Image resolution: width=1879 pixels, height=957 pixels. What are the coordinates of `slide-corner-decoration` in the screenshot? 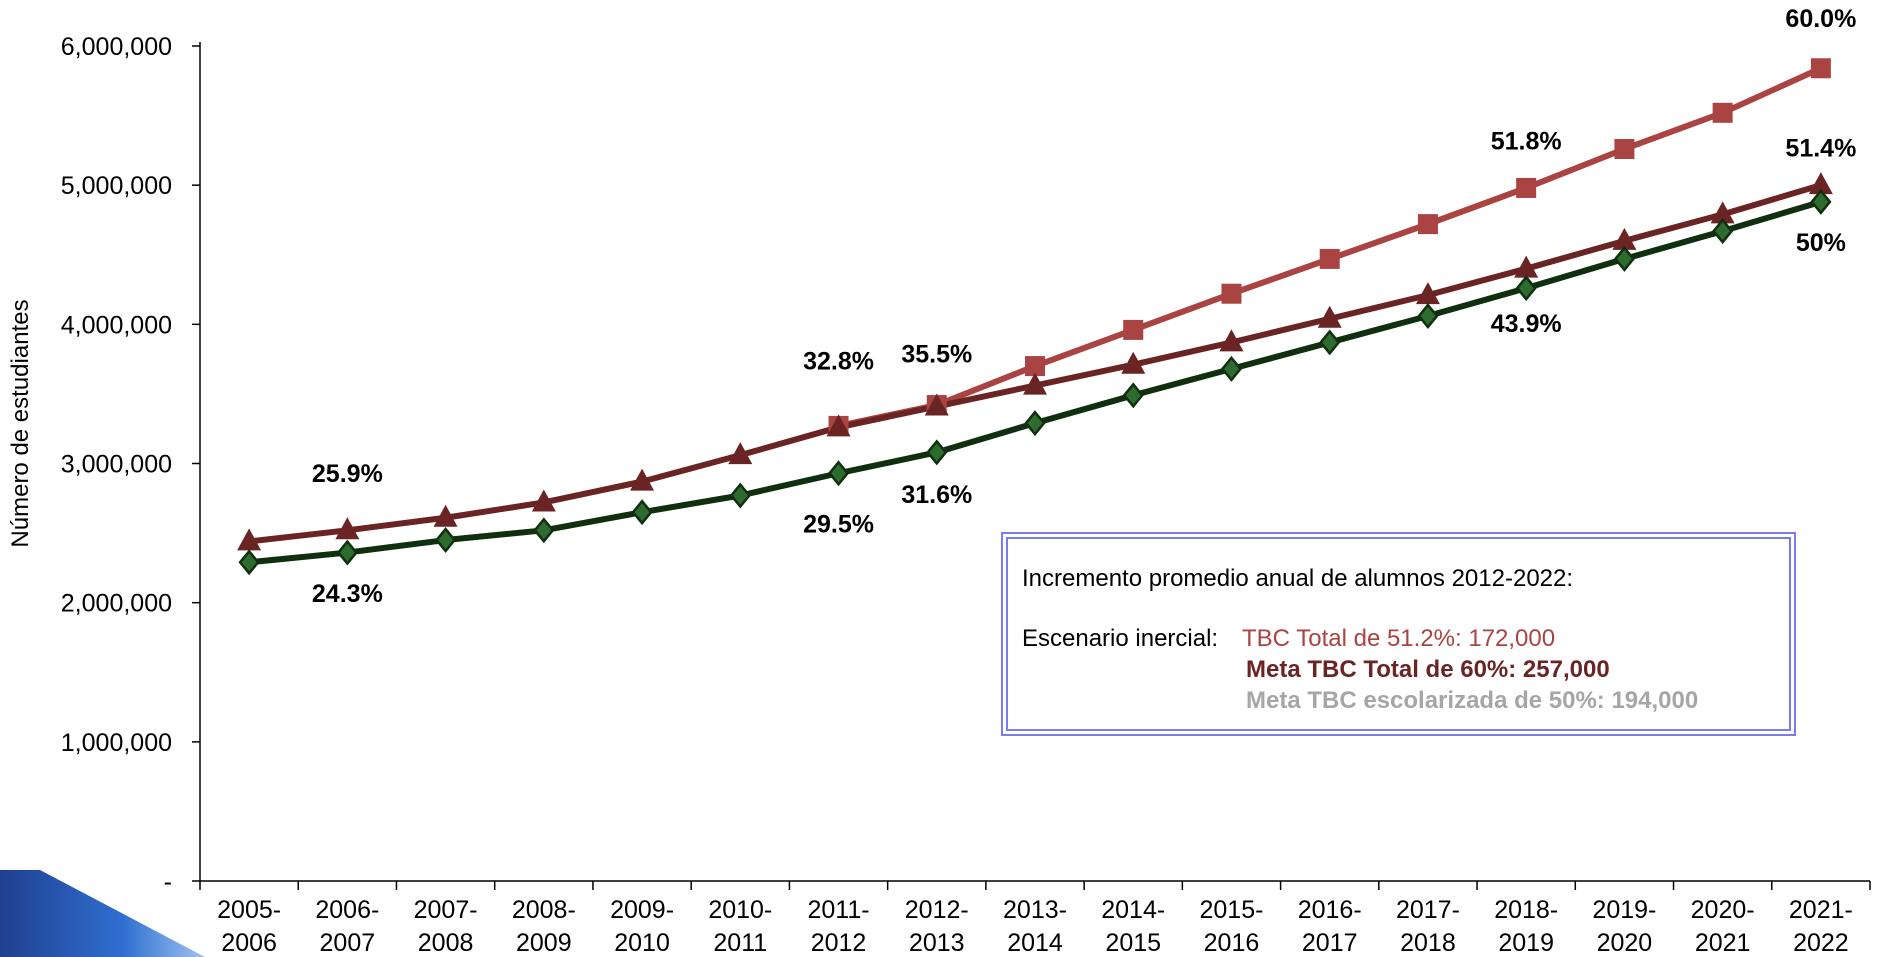 It's located at (102, 913).